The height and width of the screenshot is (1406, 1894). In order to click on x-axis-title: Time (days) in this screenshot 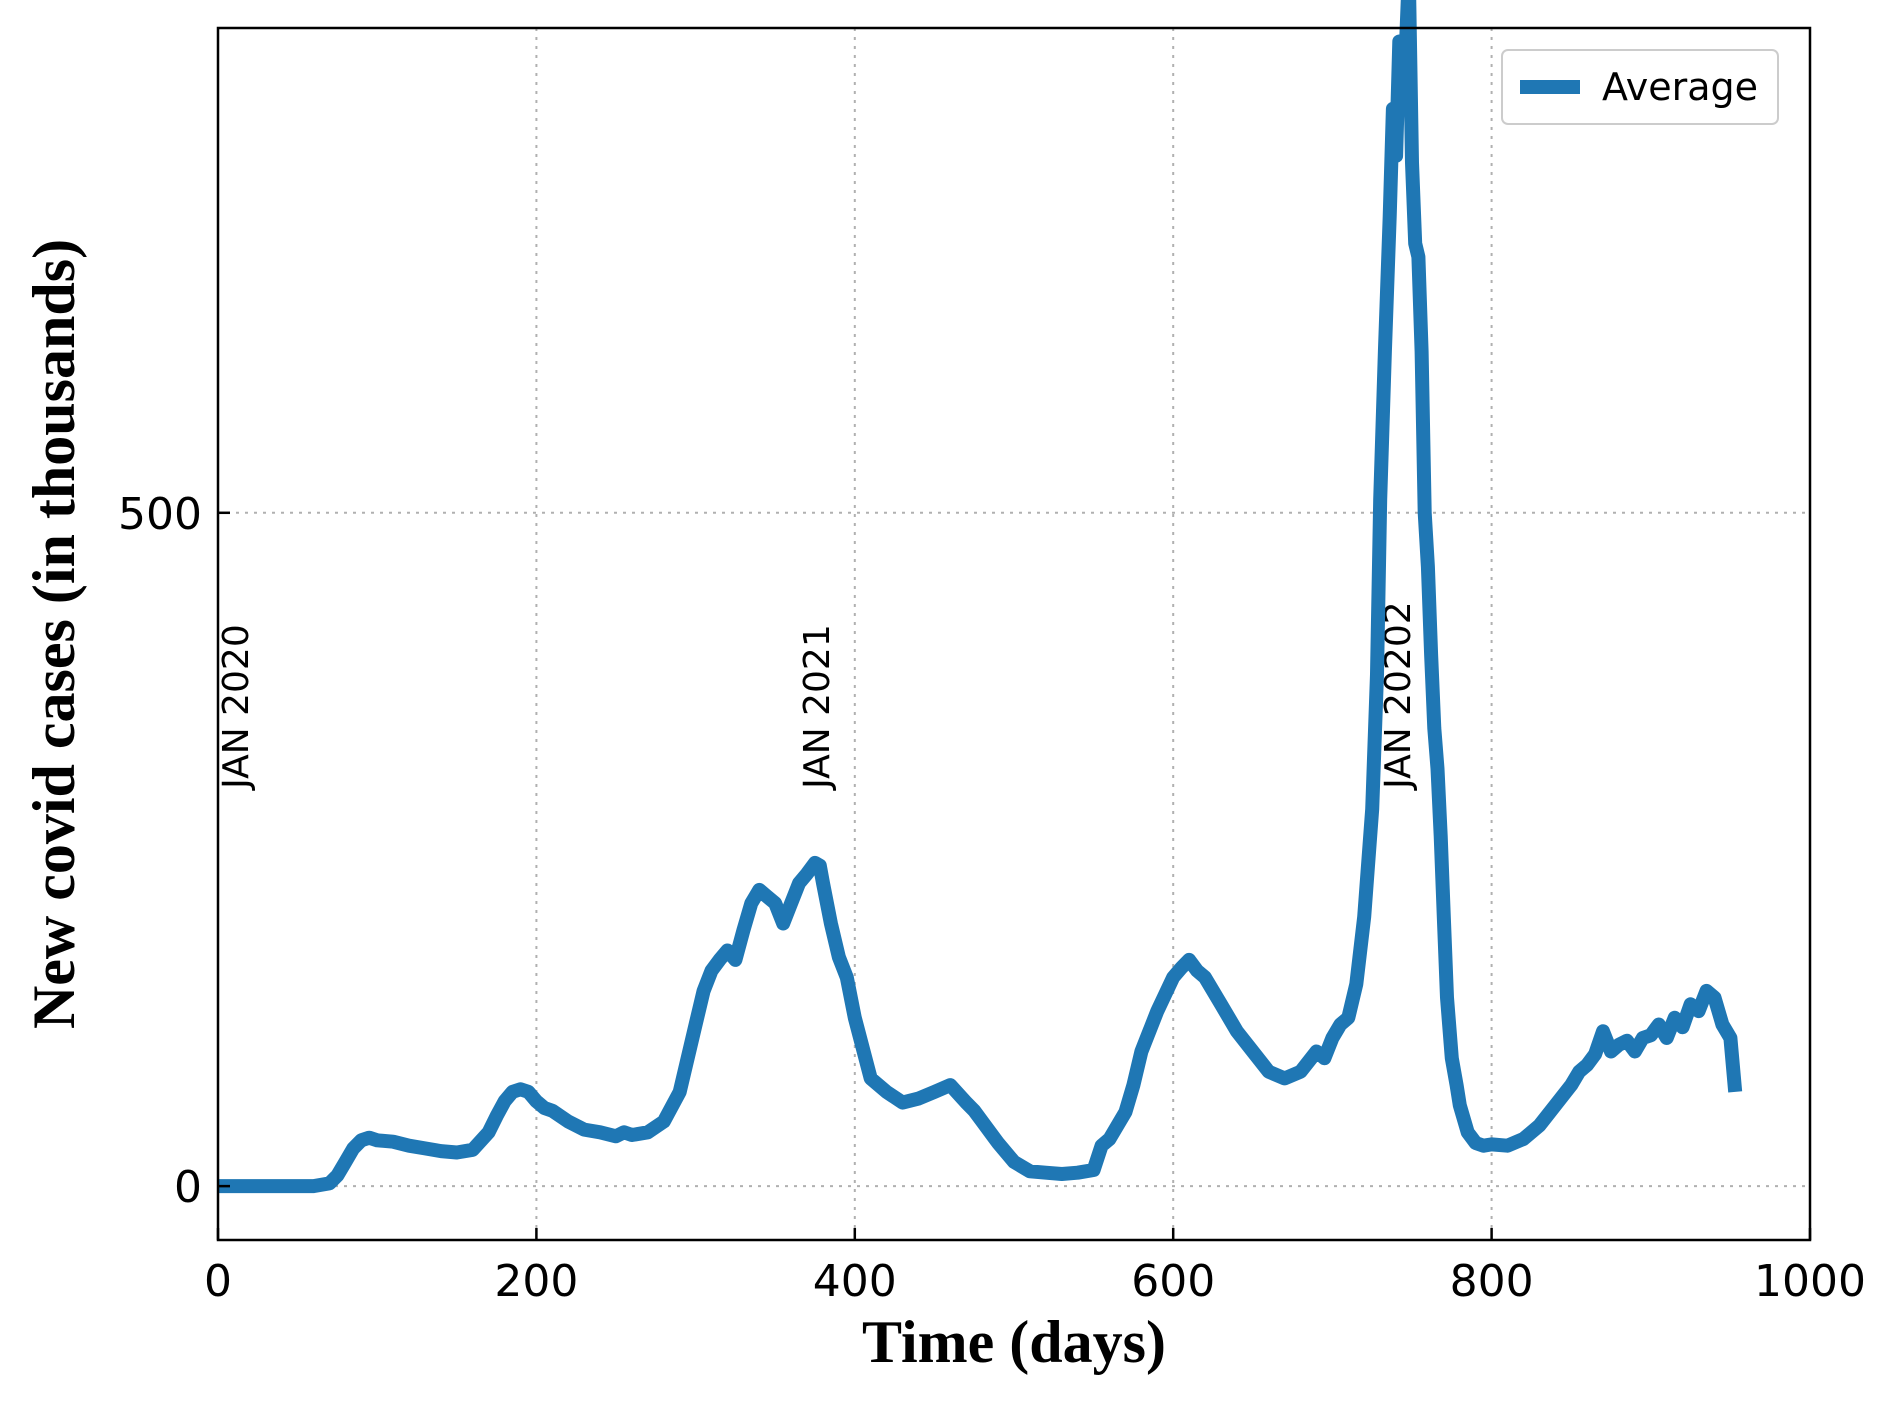, I will do `click(1014, 1342)`.